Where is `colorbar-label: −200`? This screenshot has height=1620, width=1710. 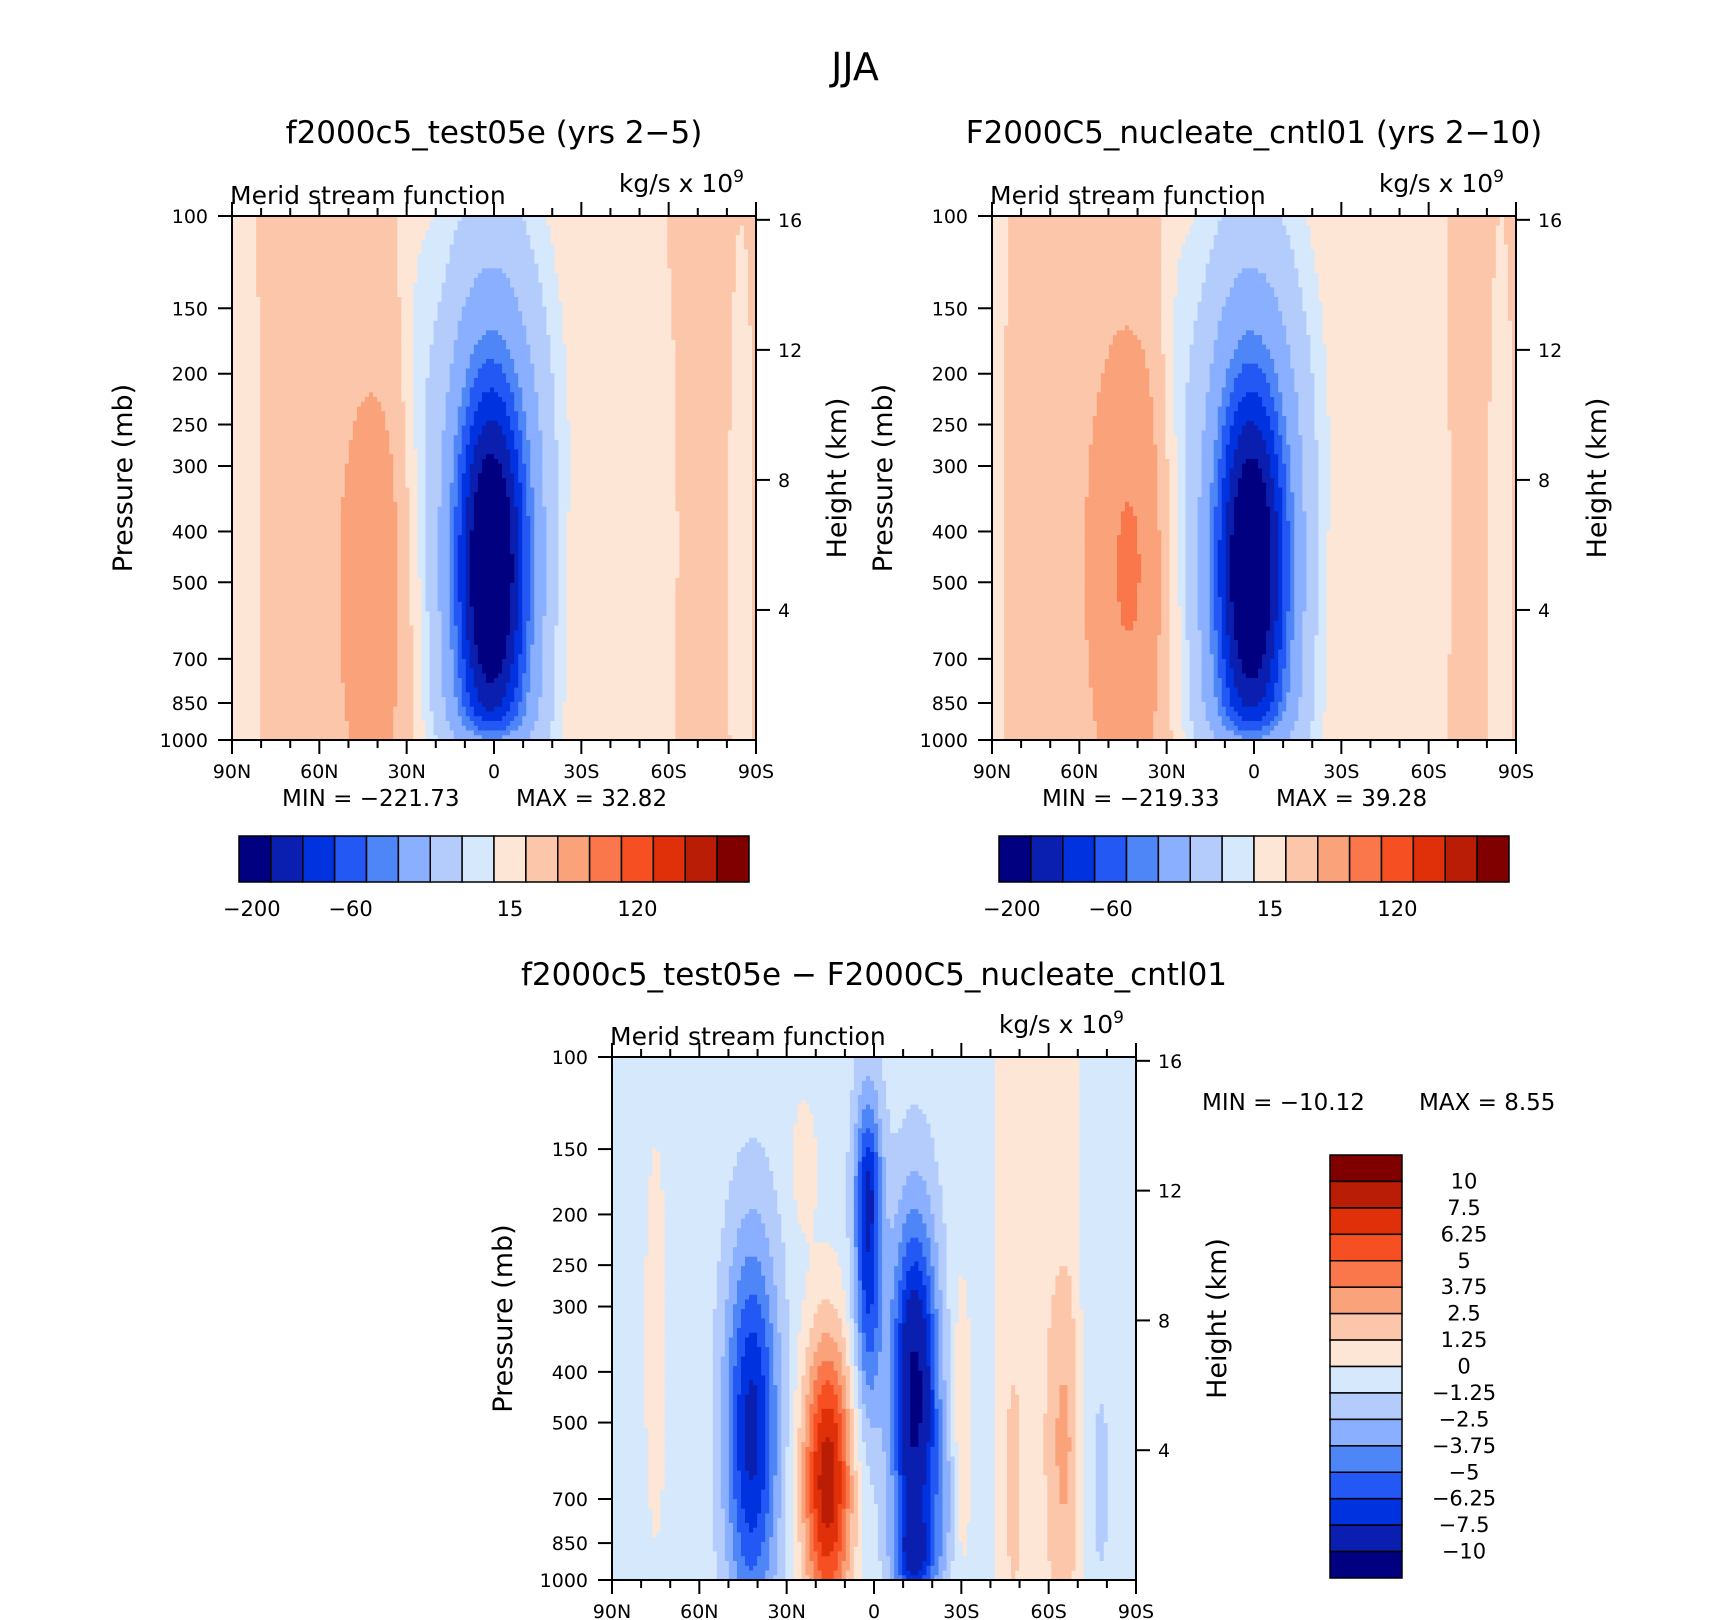
colorbar-label: −200 is located at coordinates (1012, 909).